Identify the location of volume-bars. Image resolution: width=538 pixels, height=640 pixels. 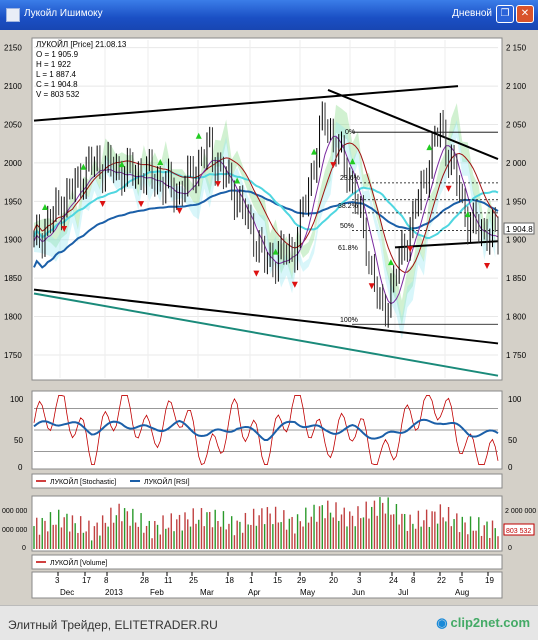
(266, 523).